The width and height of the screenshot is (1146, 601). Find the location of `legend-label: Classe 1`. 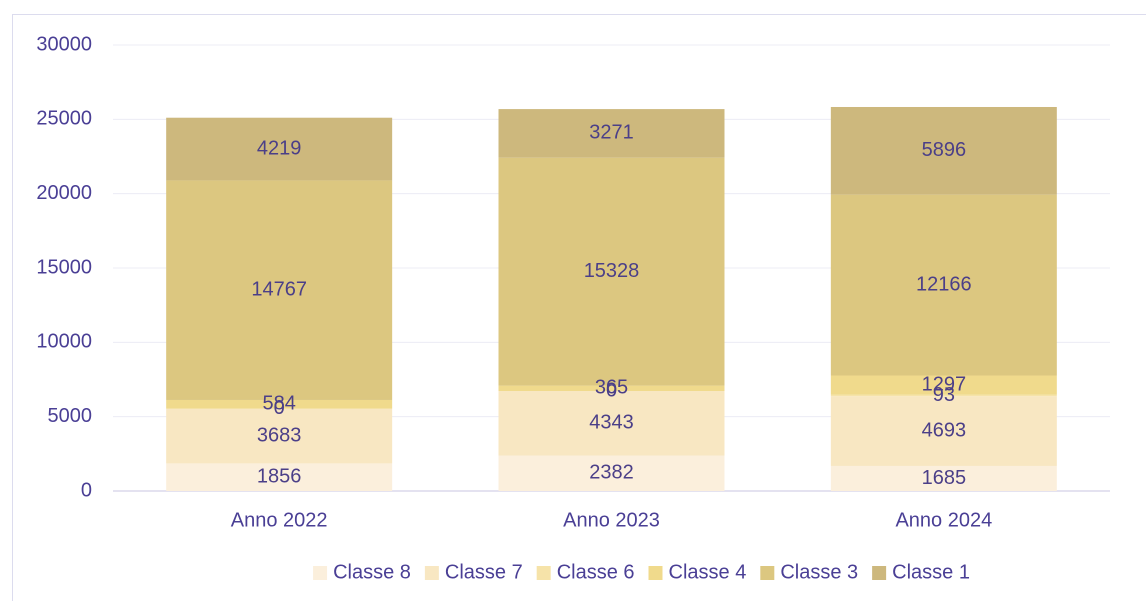

legend-label: Classe 1 is located at coordinates (931, 572).